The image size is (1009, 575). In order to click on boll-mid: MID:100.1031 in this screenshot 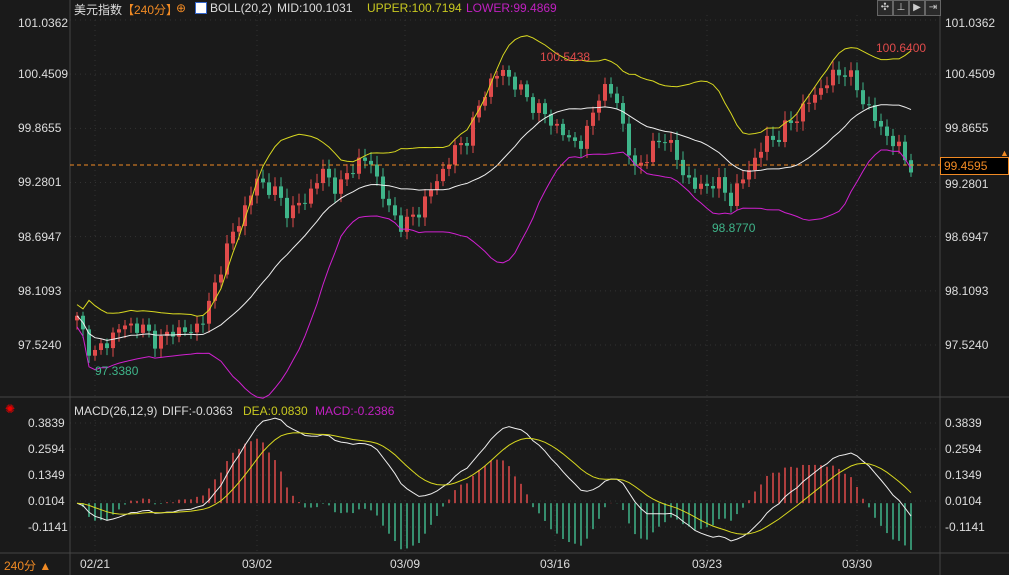, I will do `click(315, 8)`.